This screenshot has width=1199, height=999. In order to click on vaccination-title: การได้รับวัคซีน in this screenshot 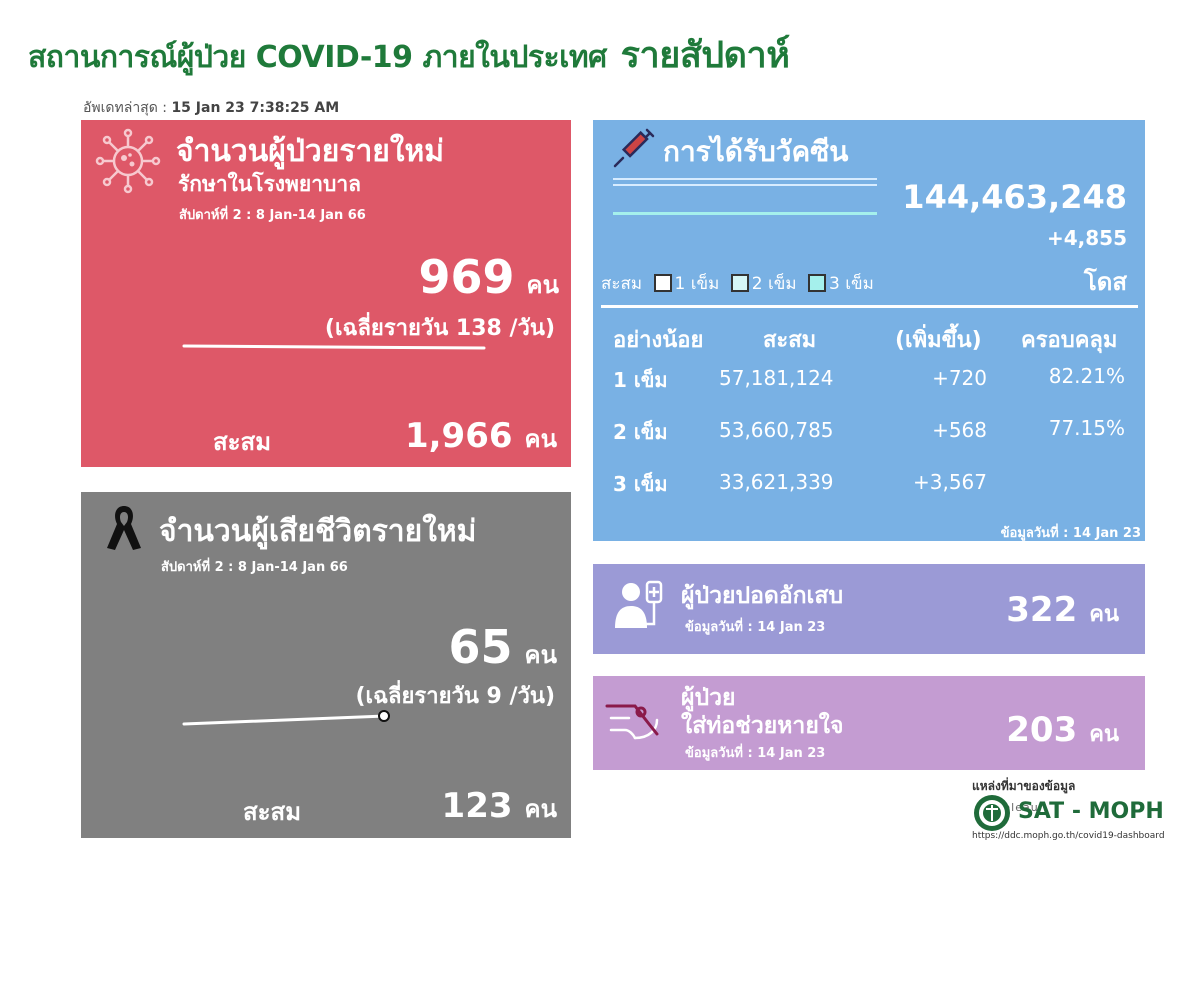, I will do `click(756, 151)`.